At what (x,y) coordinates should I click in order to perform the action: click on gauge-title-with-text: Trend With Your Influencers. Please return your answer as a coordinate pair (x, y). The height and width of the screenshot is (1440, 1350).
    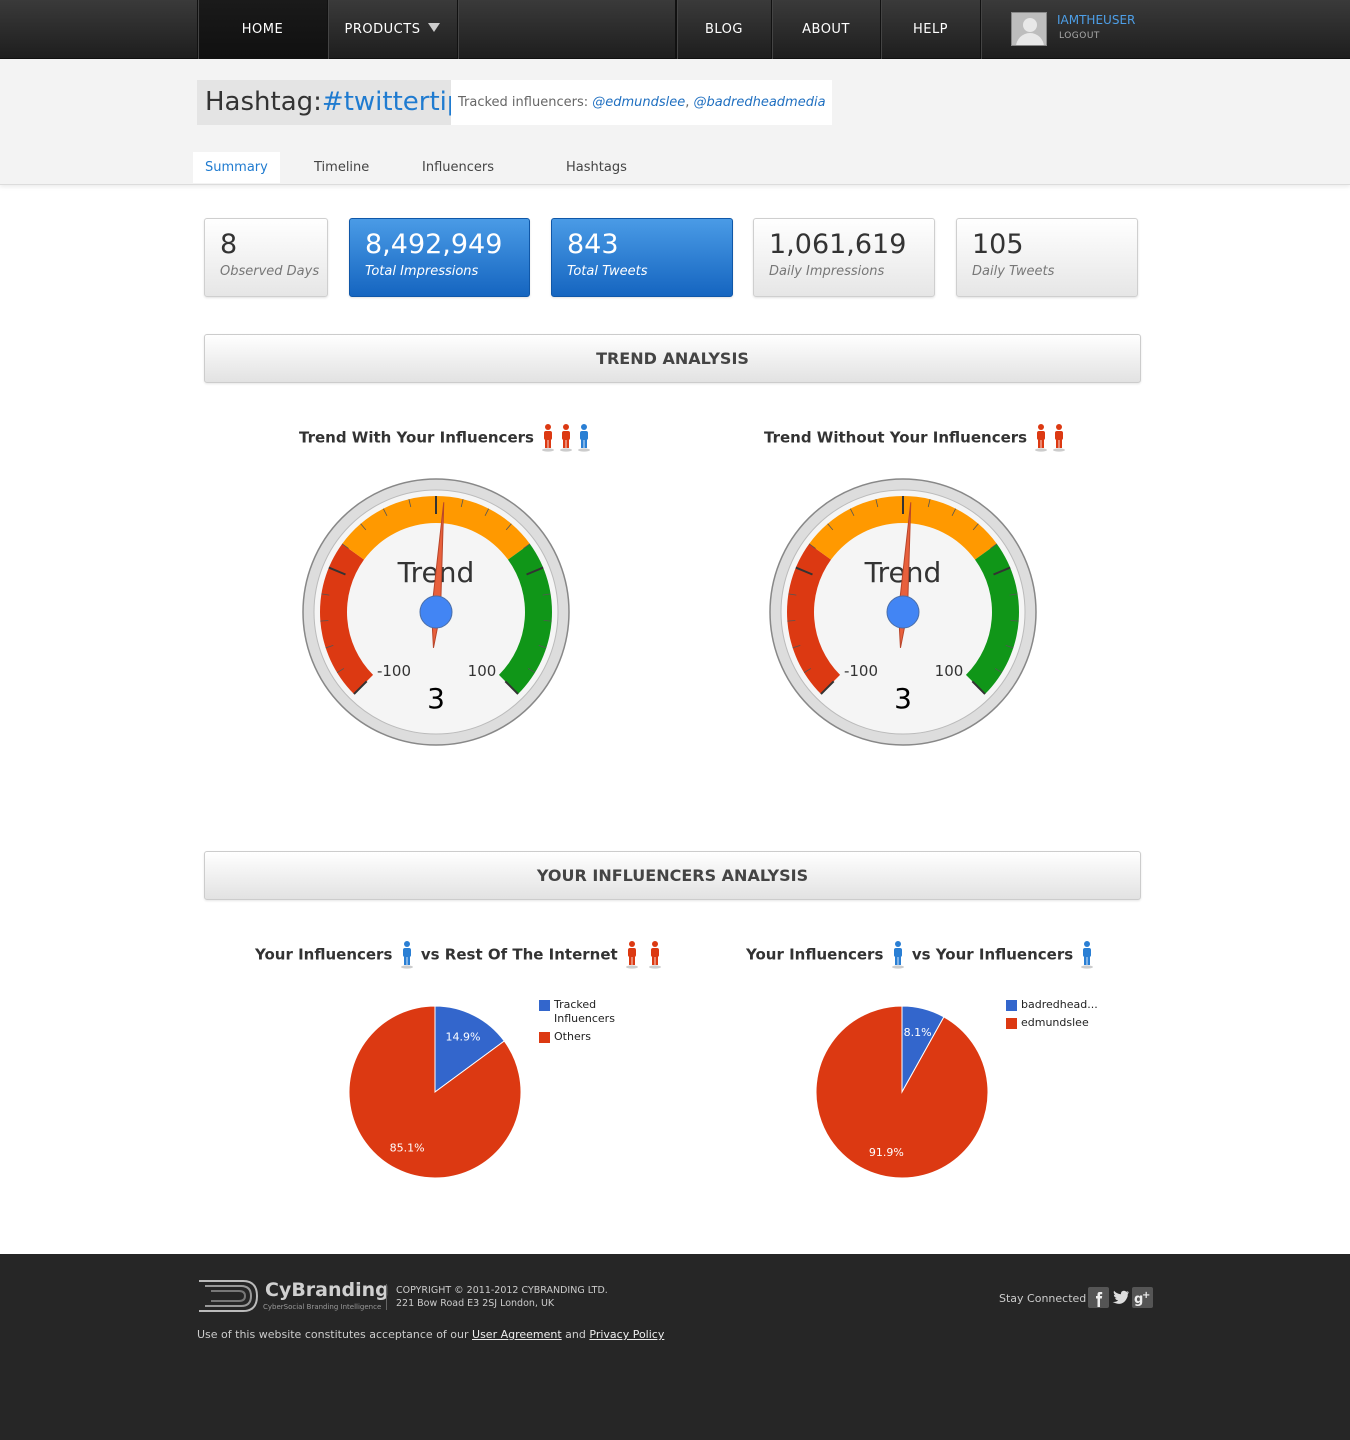
    Looking at the image, I should click on (416, 437).